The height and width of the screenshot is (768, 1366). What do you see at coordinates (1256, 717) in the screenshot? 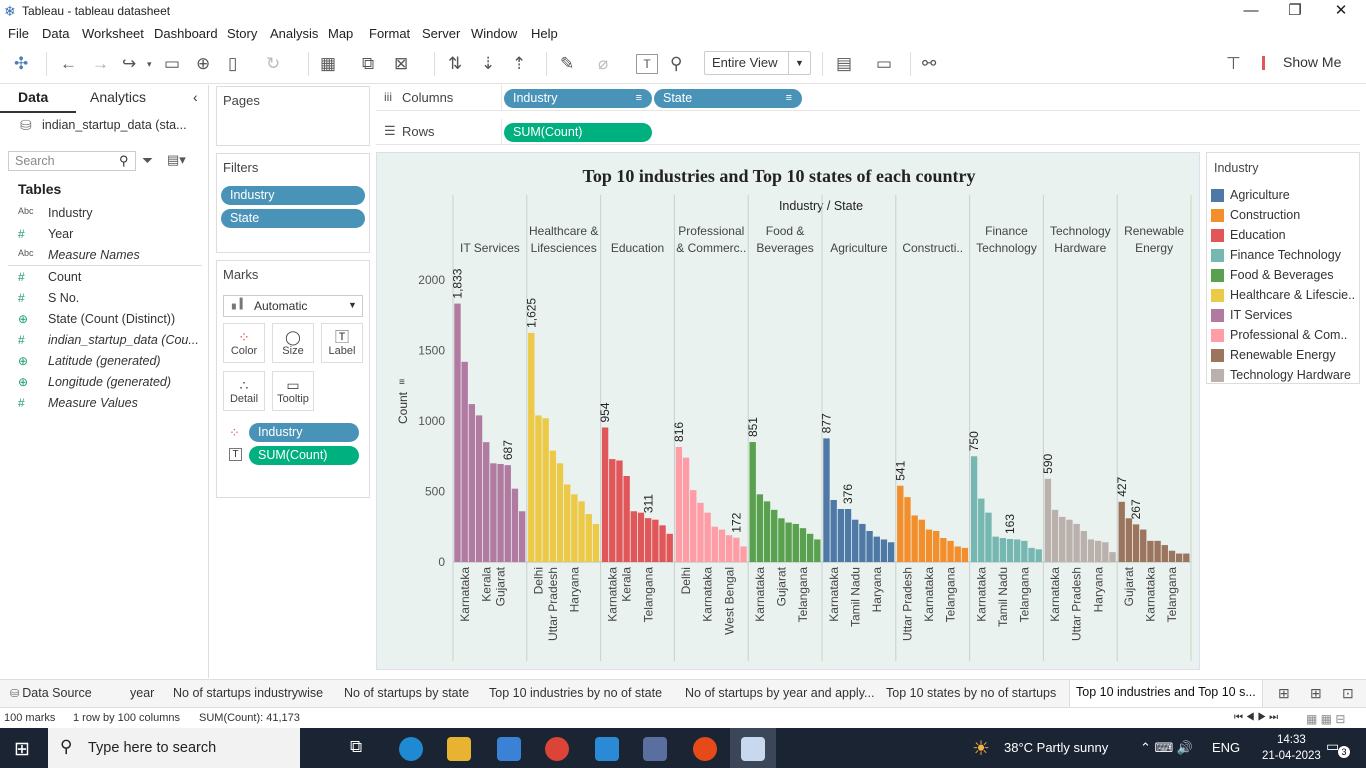
I see `sheet-nav-icons: ⏮ ◀ ▶ ⏭` at bounding box center [1256, 717].